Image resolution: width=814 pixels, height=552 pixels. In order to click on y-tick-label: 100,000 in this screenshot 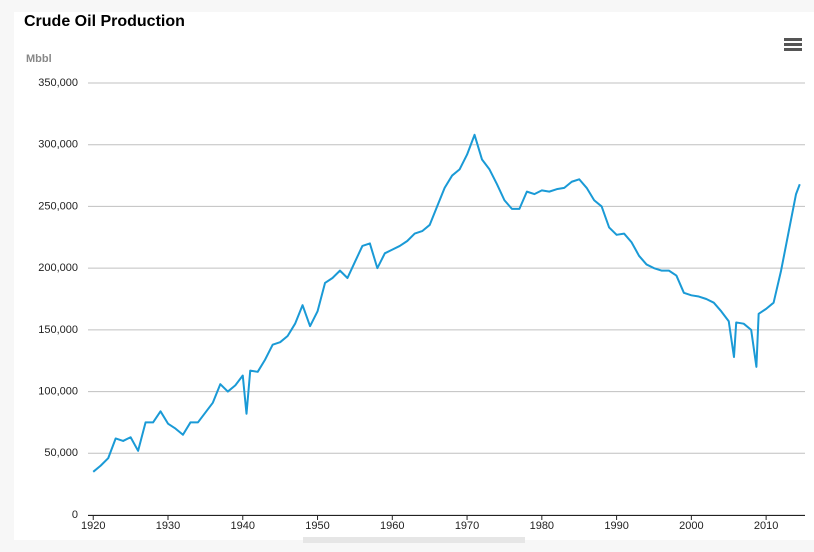, I will do `click(58, 391)`.